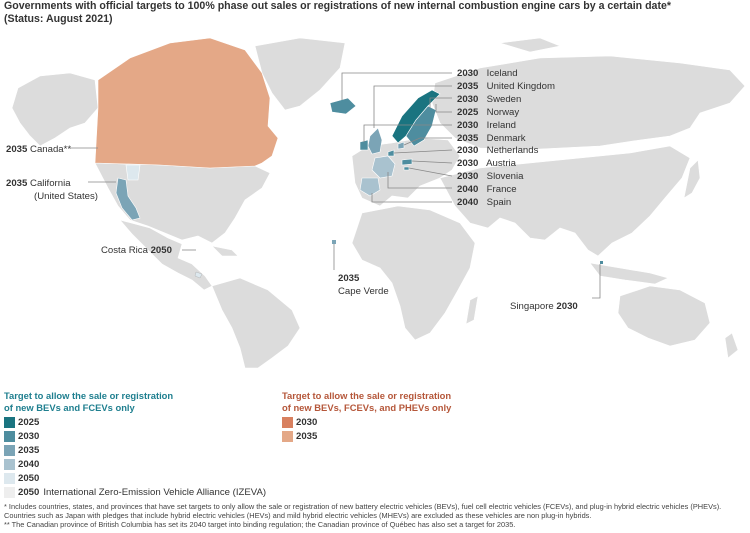 The image size is (750, 533). Describe the element at coordinates (491, 138) in the screenshot. I see `europe-row-denmark: 2035 Denmark` at that location.